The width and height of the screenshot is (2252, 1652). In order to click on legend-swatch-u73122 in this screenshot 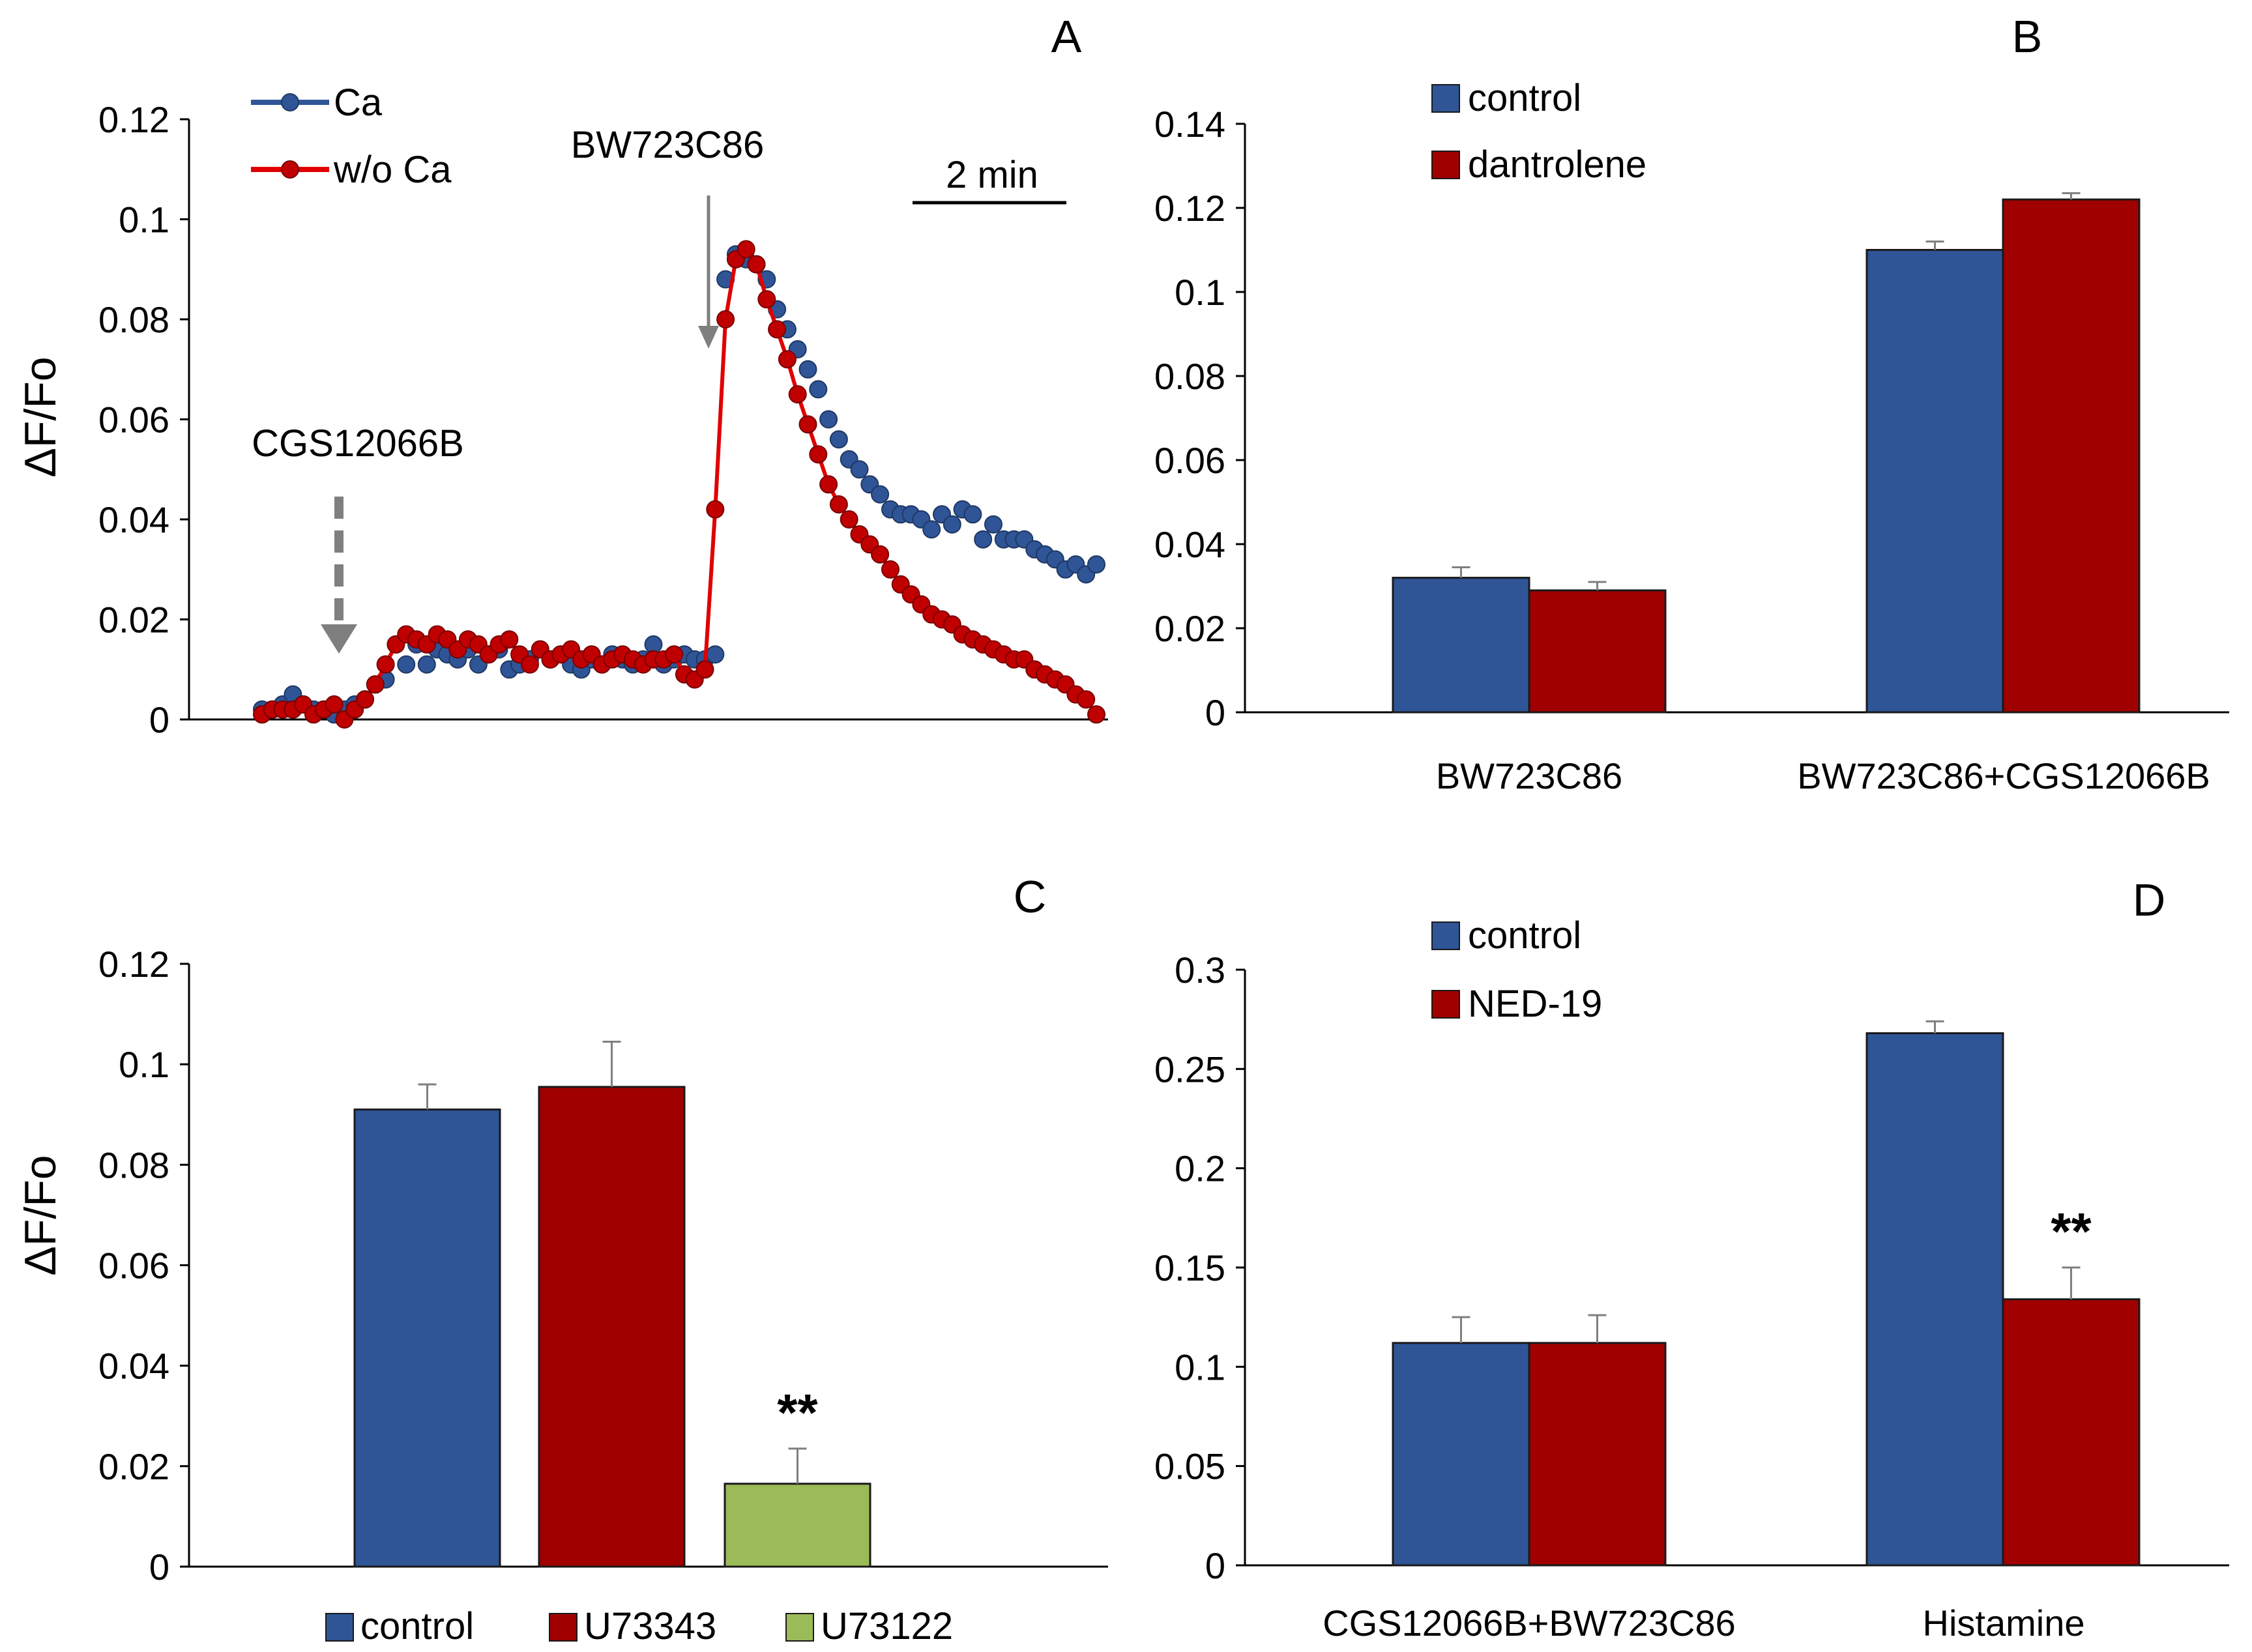, I will do `click(799, 1627)`.